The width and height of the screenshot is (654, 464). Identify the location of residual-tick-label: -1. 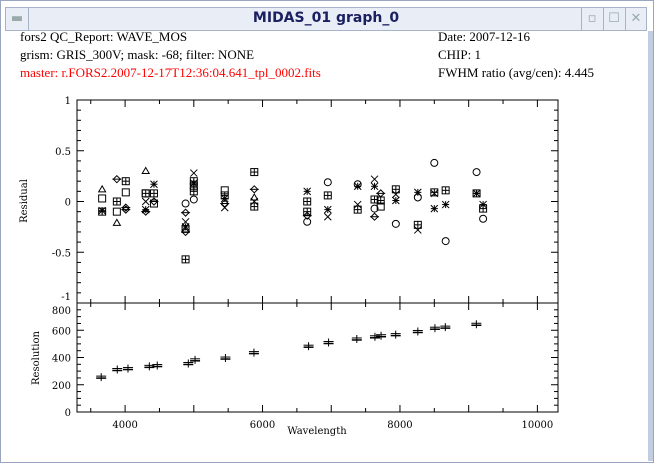
(66, 297).